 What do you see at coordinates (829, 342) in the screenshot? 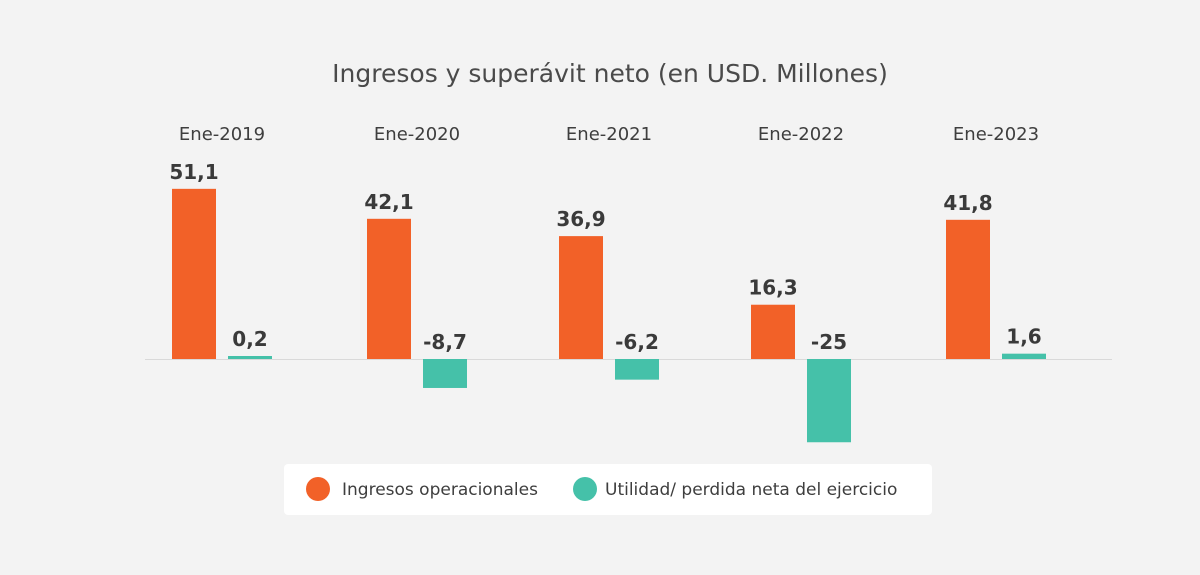
I see `data-label: -25` at bounding box center [829, 342].